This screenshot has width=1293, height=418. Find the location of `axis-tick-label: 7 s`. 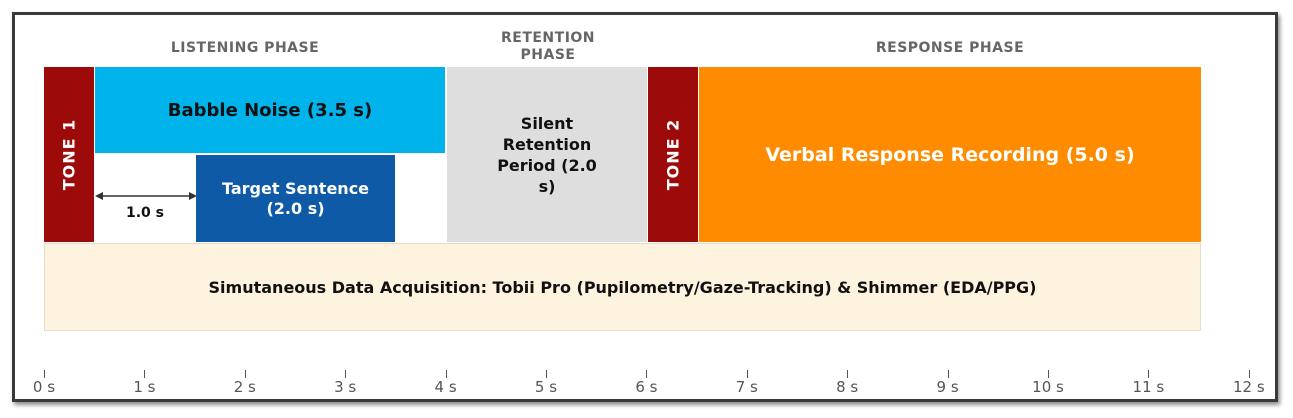

axis-tick-label: 7 s is located at coordinates (746, 387).